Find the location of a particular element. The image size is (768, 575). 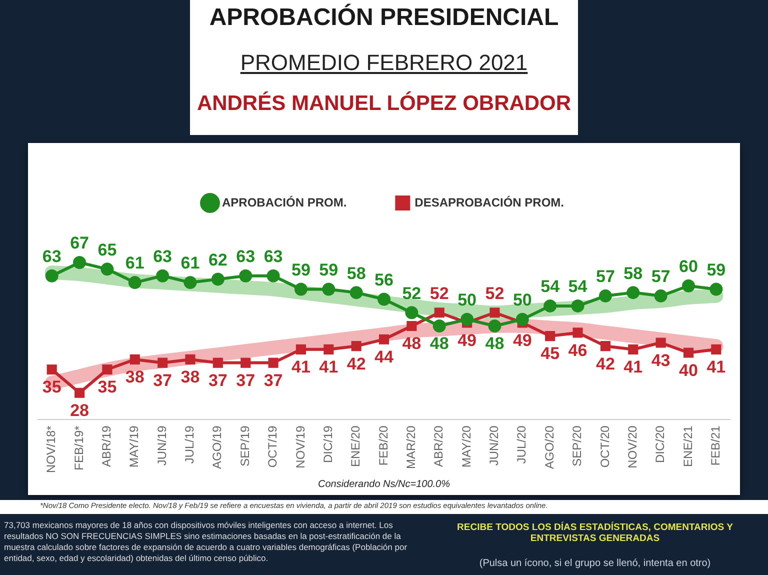

x-tick-label: JUL/19 is located at coordinates (189, 444).